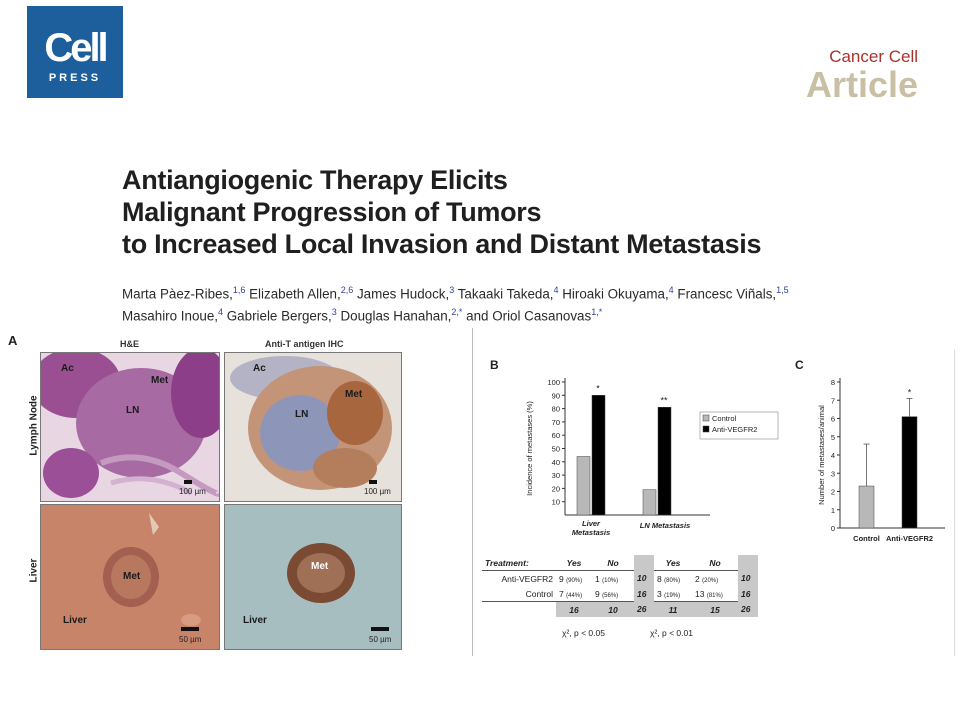 The width and height of the screenshot is (960, 720). What do you see at coordinates (556, 422) in the screenshot?
I see `y-tick-label: 70` at bounding box center [556, 422].